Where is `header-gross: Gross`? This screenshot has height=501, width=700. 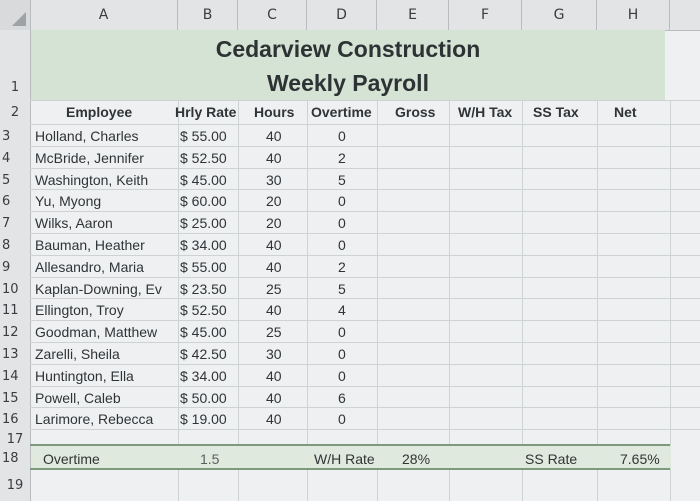
header-gross: Gross is located at coordinates (415, 112).